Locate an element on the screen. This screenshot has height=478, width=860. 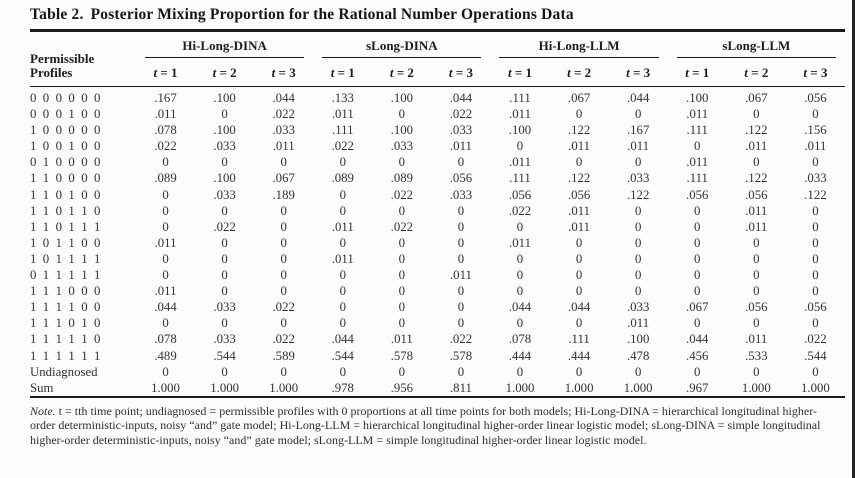
table-number-label: Table 2. is located at coordinates (57, 14).